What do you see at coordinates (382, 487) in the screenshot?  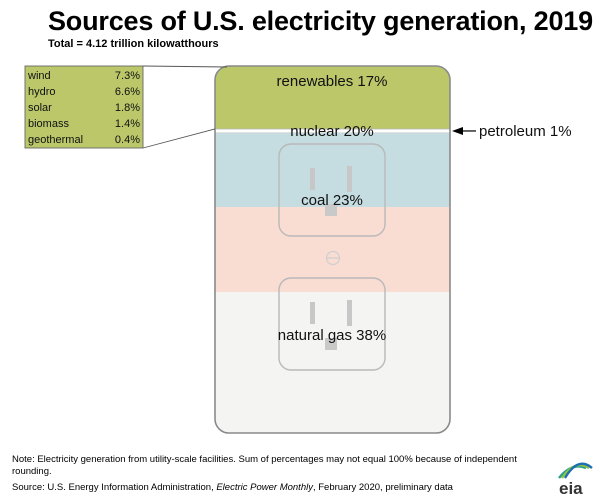 I see `source-suffix: , February 2020, preliminary data` at bounding box center [382, 487].